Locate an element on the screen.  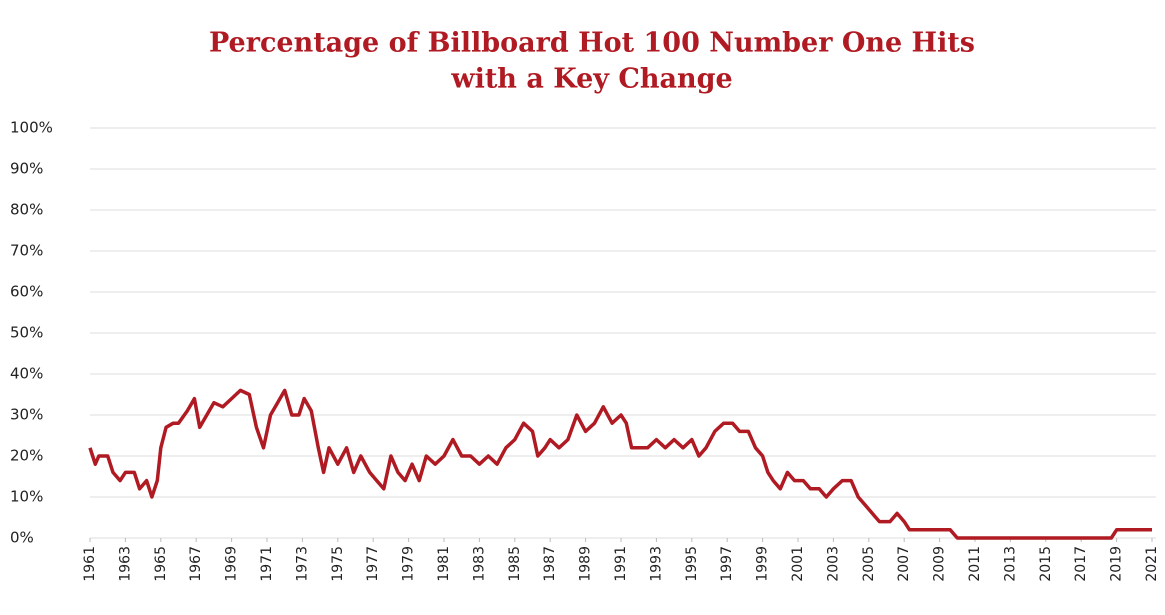
x-tick-label: 1975 is located at coordinates (338, 564).